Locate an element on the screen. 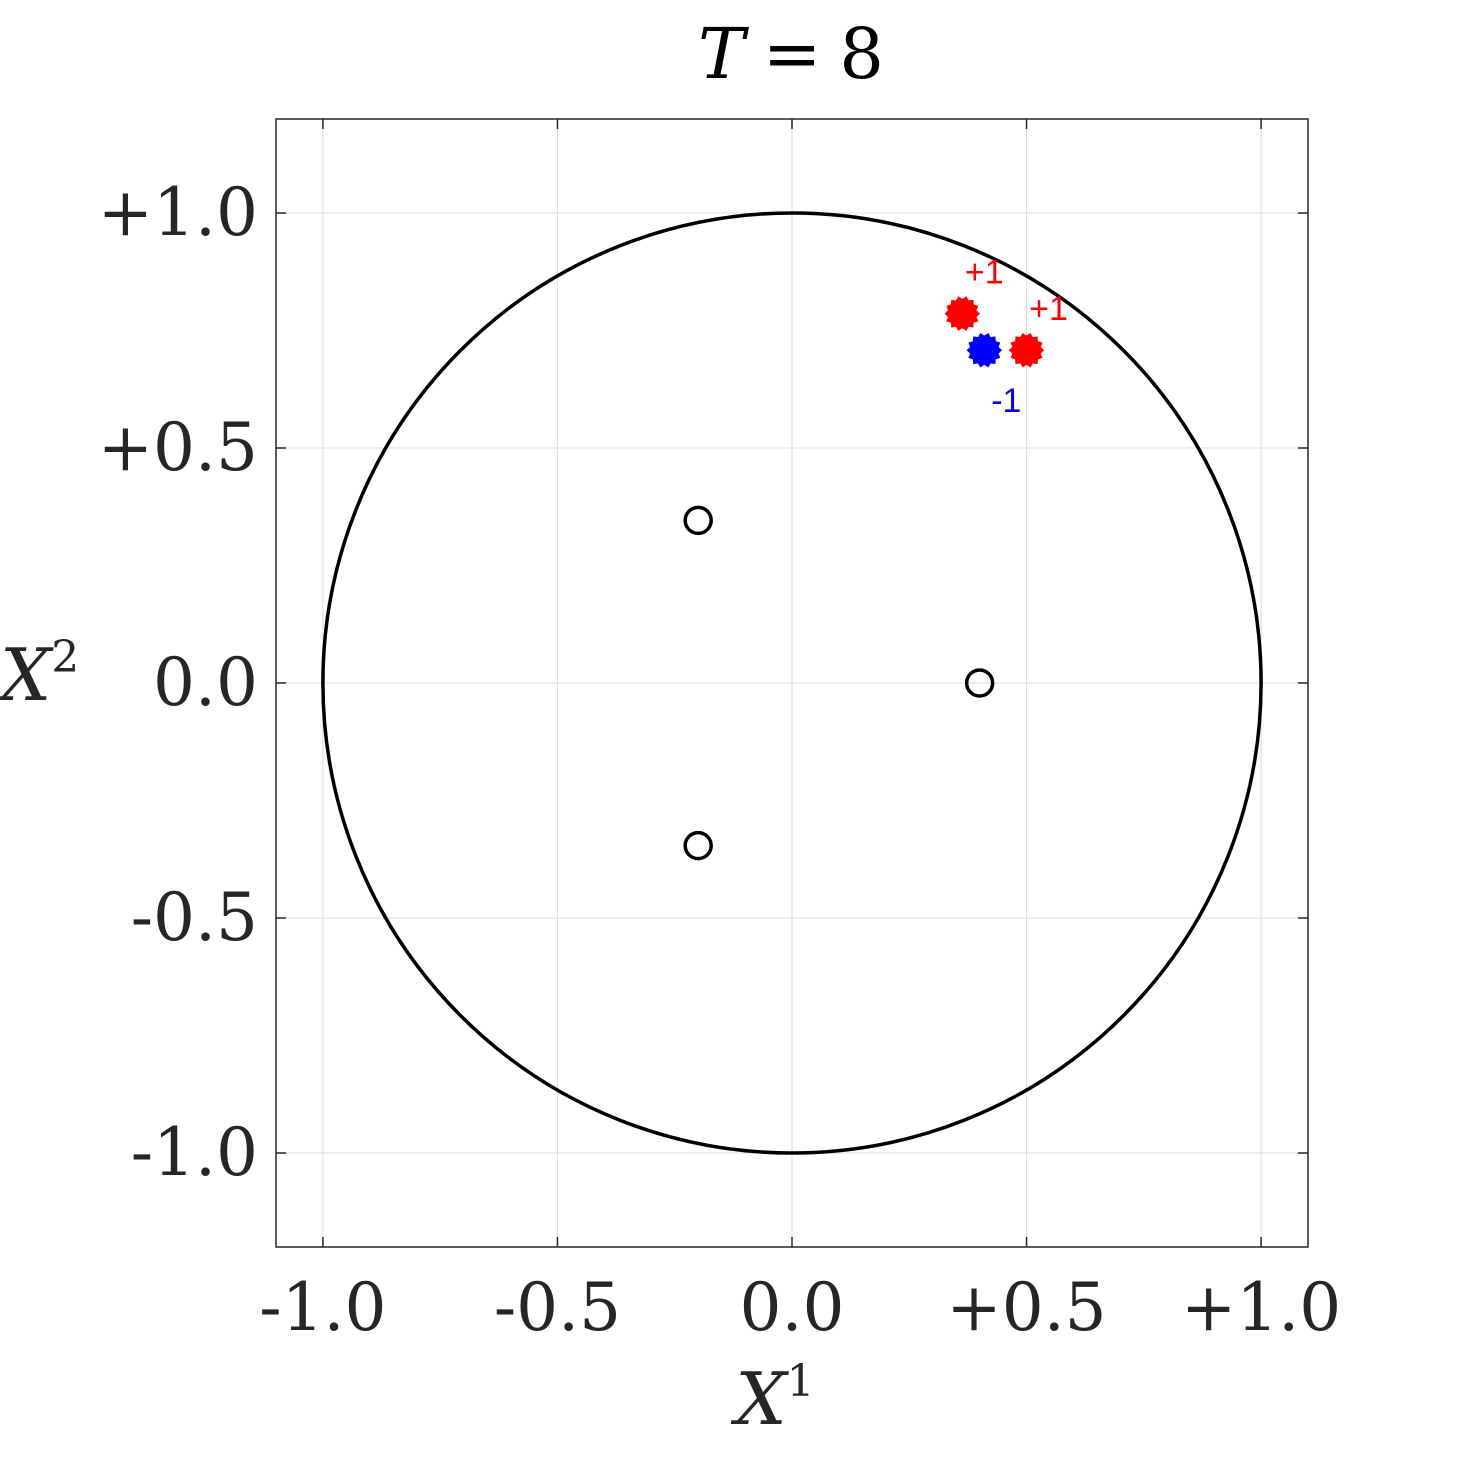 The height and width of the screenshot is (1458, 1458). y-tick-label: -1.0 is located at coordinates (194, 1152).